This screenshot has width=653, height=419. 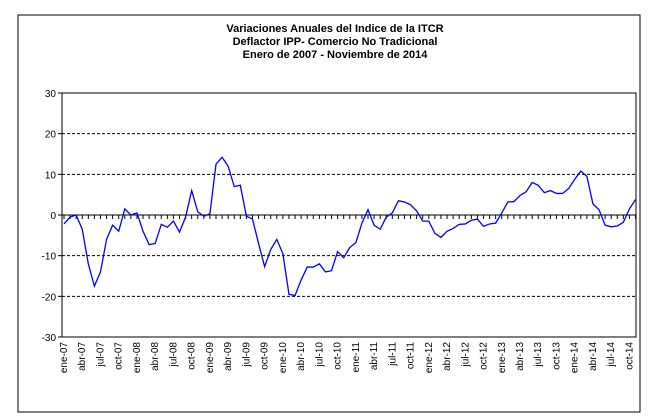 I want to click on y-tick-label: -20, so click(x=49, y=297).